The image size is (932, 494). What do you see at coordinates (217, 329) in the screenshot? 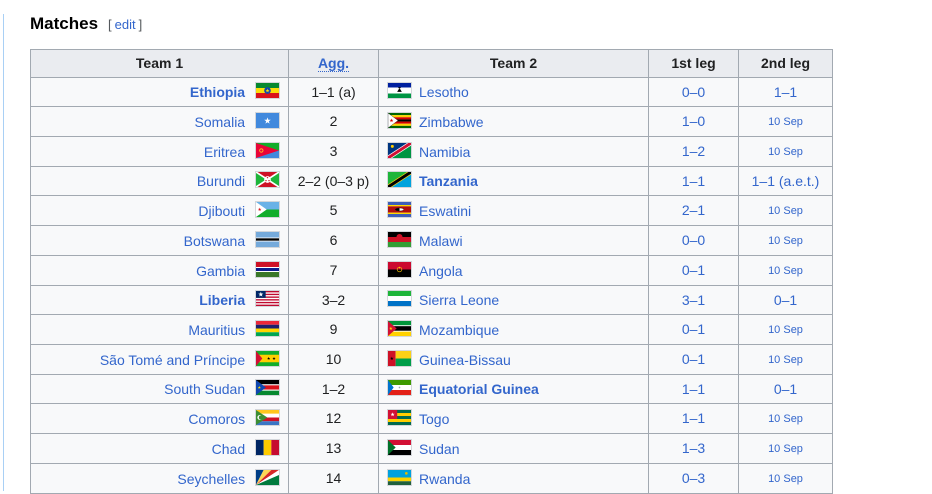
I see `team1-link: Mauritius` at bounding box center [217, 329].